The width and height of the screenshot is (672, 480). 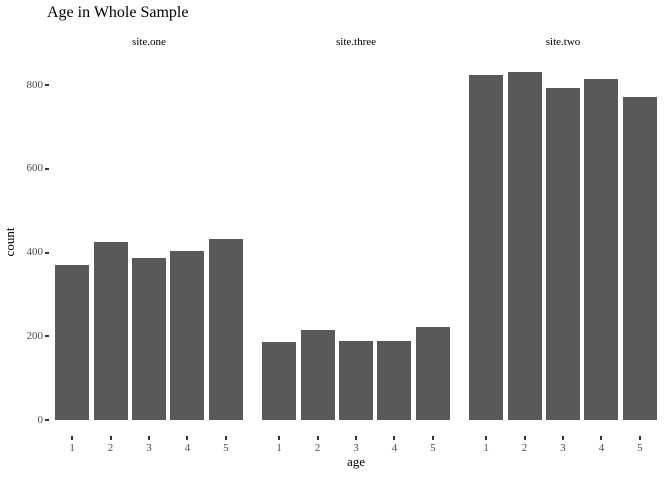 I want to click on facet-strip-label: site.two, so click(x=563, y=42).